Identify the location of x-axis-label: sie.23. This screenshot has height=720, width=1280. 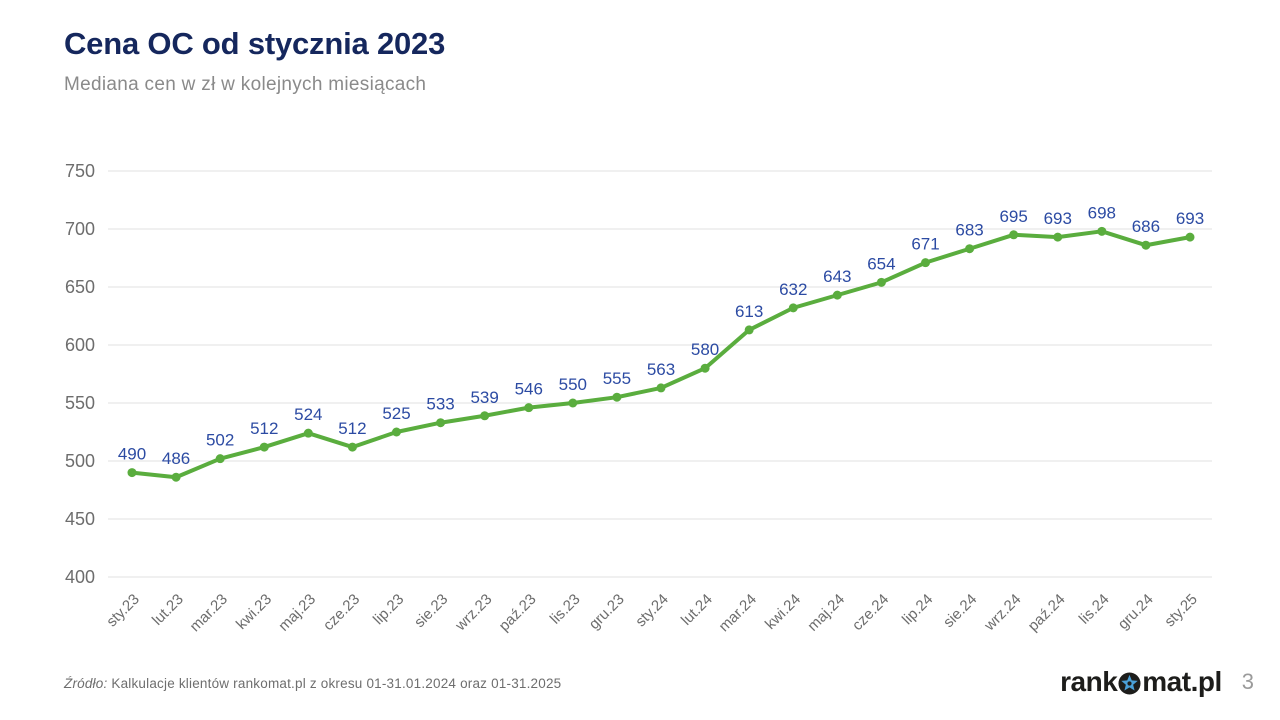
(431, 611).